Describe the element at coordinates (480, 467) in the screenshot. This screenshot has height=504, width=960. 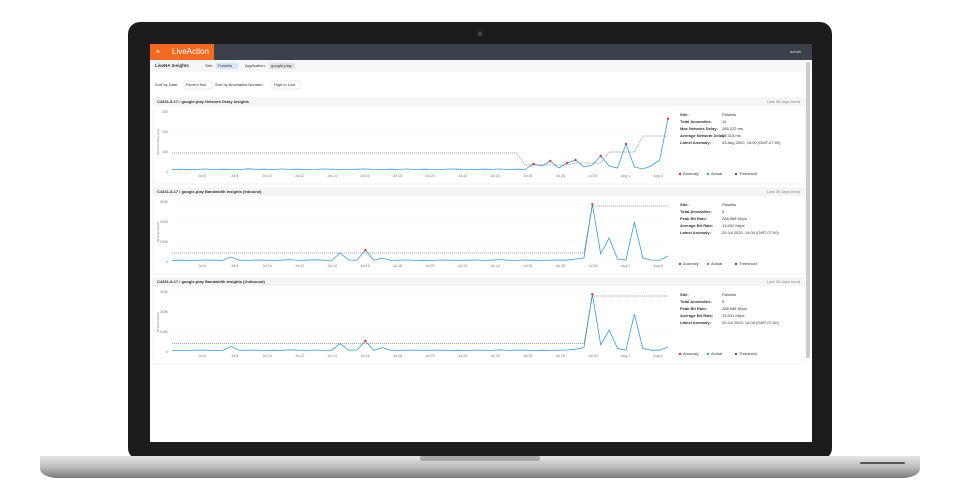
I see `laptop-base` at that location.